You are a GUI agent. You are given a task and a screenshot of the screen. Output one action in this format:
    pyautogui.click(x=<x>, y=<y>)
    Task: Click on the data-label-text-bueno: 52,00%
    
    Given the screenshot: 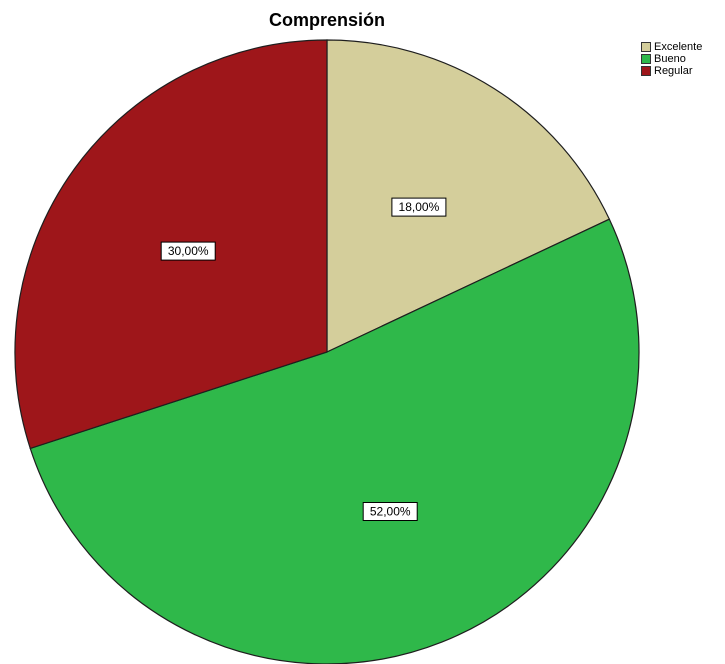 What is the action you would take?
    pyautogui.click(x=390, y=512)
    